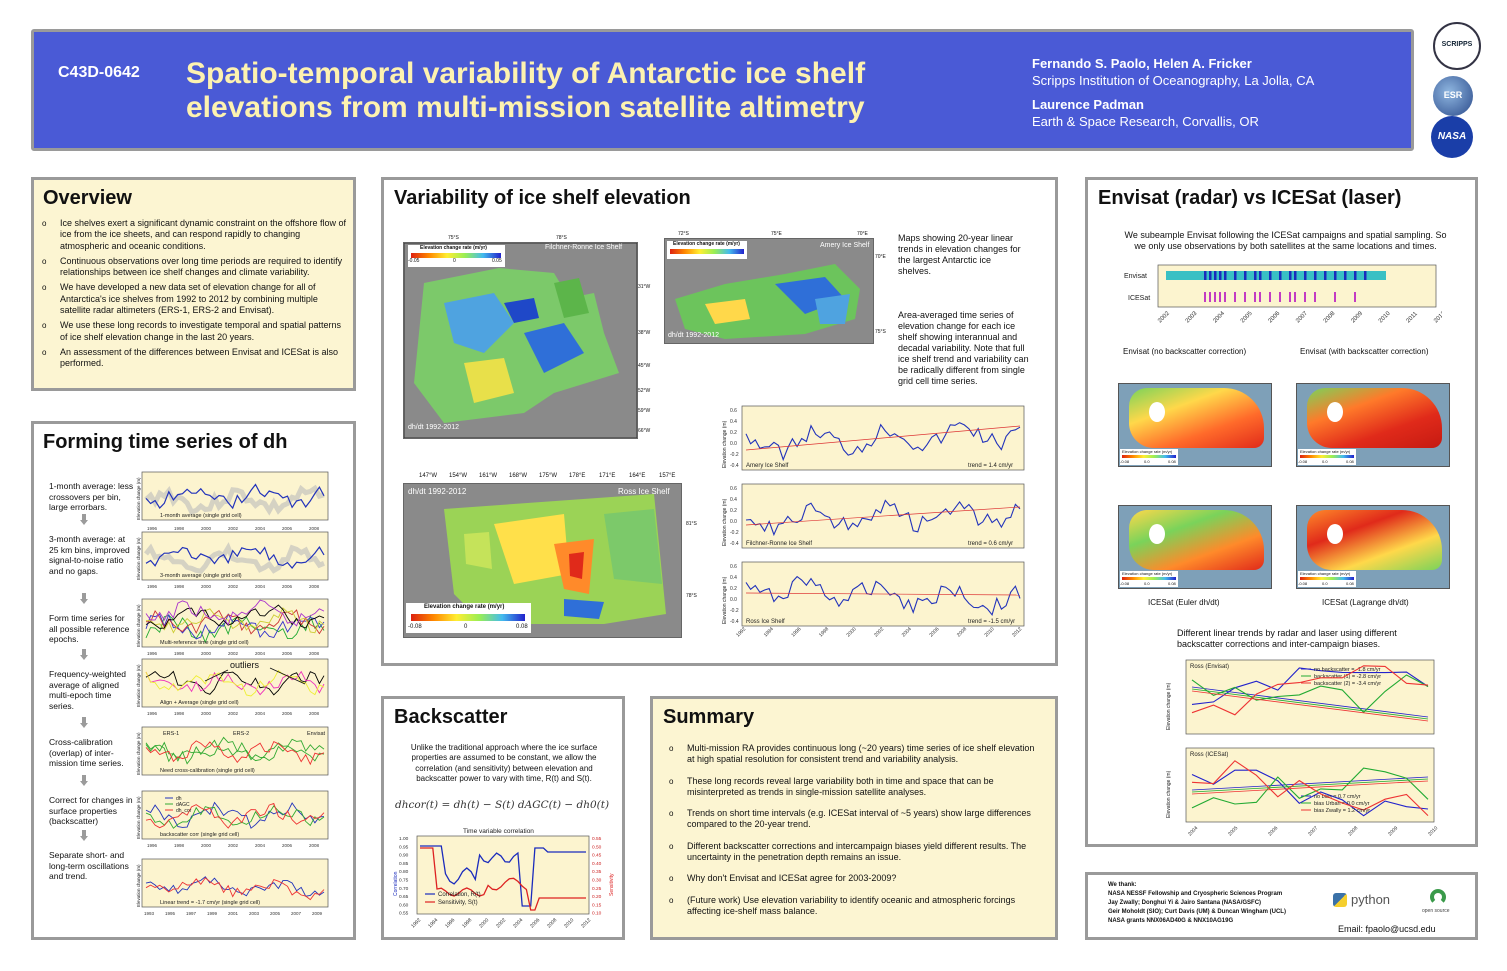 Image resolution: width=1507 pixels, height=971 pixels. I want to click on year-tick: 1996, so click(450, 923).